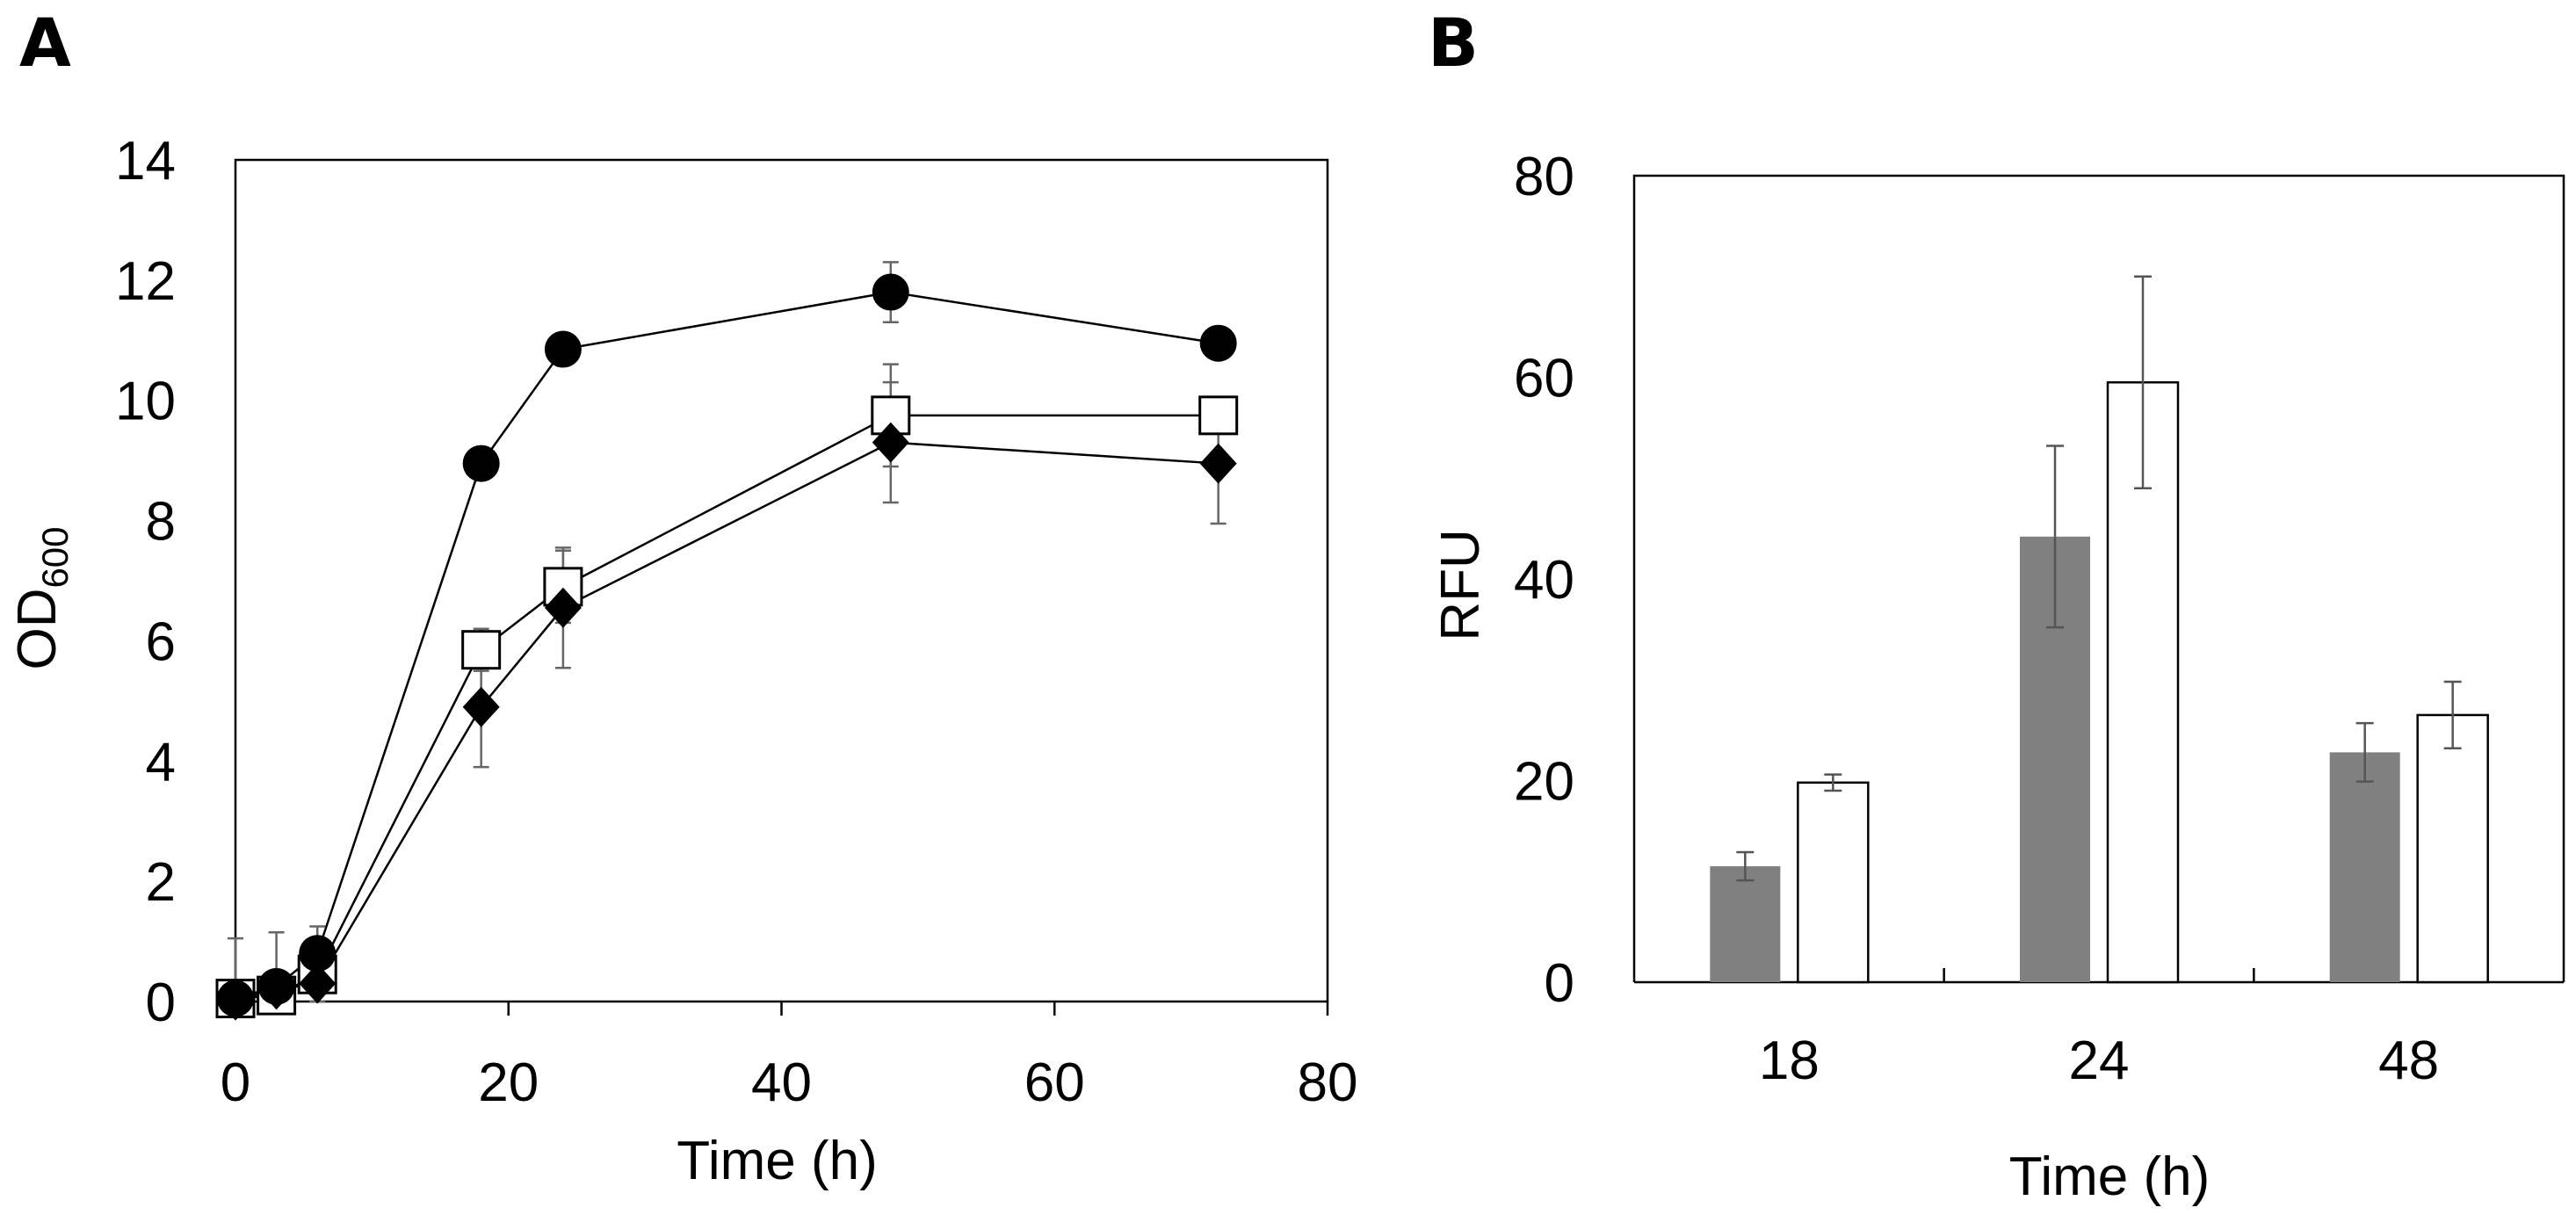  I want to click on x-tick-label: 60, so click(1054, 1082).